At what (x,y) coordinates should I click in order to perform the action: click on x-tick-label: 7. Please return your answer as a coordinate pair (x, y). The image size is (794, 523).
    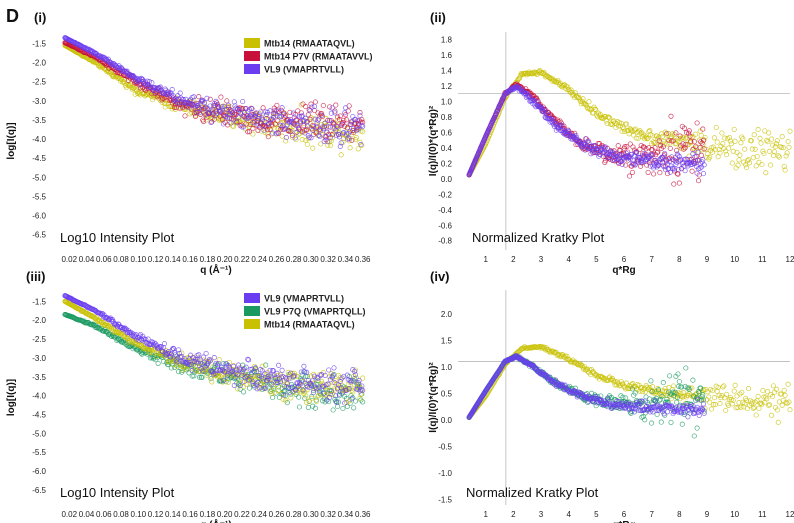
    Looking at the image, I should click on (651, 514).